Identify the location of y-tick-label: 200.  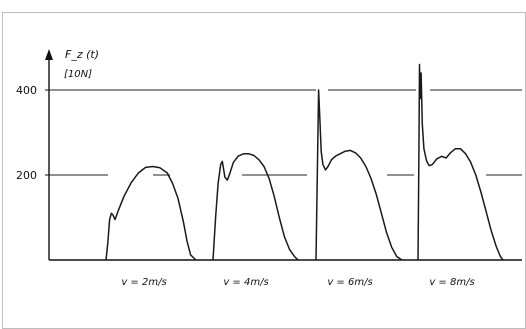
(26, 175).